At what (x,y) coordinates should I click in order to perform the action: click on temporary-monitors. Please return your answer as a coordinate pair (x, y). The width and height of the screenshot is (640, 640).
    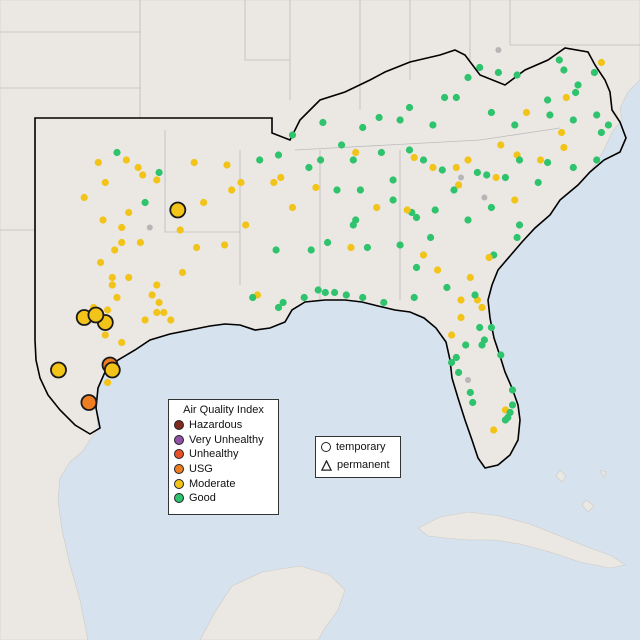
    Looking at the image, I should click on (118, 306).